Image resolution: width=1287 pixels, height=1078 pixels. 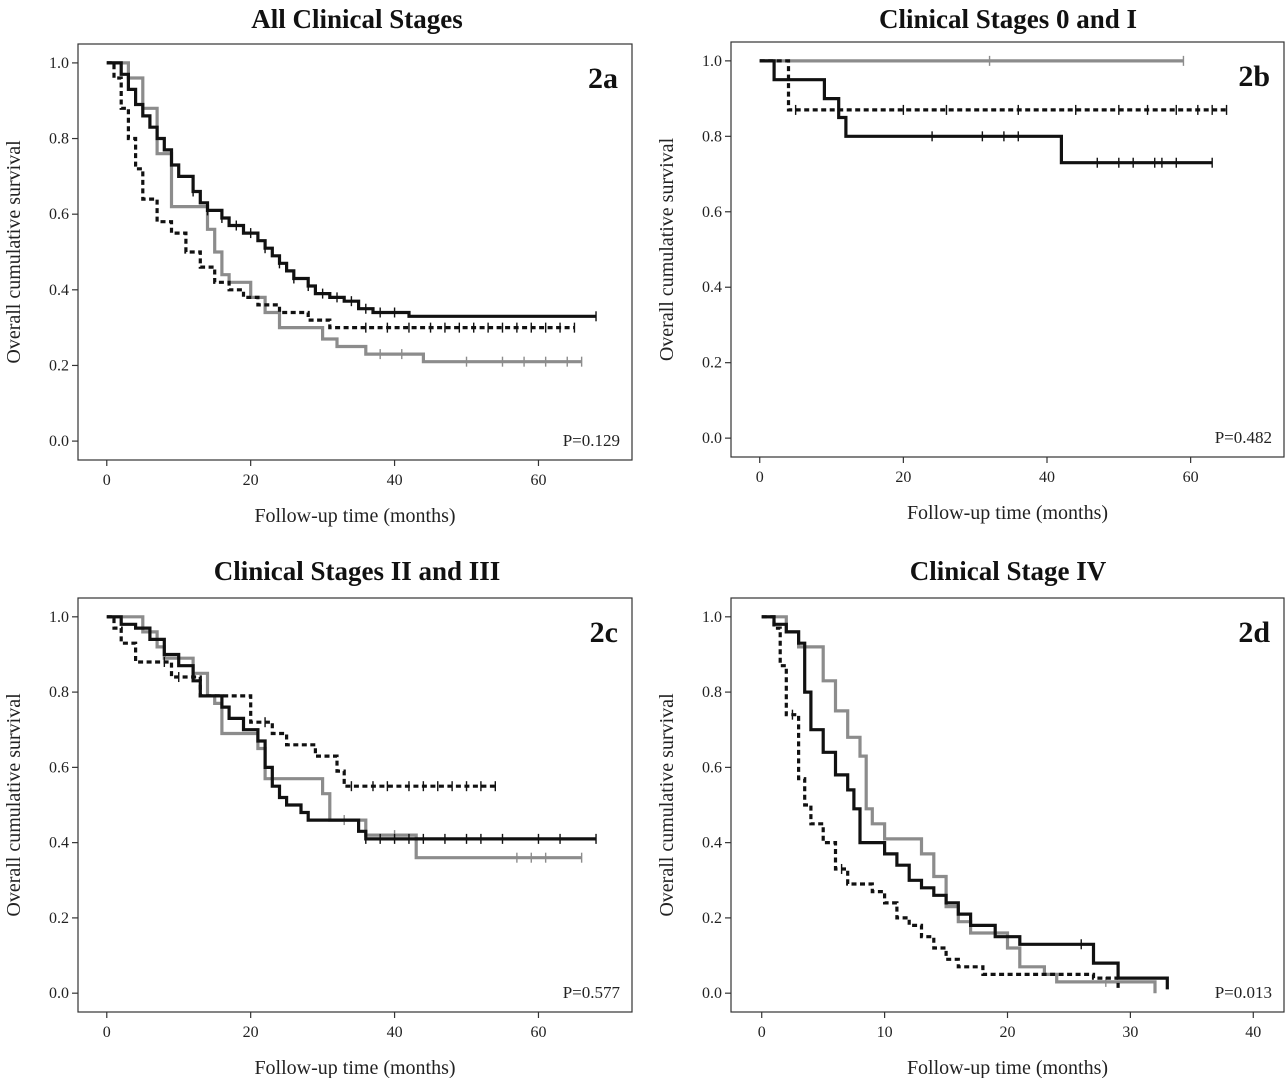 I want to click on chart-title: All Clinical Stages, so click(x=357, y=19).